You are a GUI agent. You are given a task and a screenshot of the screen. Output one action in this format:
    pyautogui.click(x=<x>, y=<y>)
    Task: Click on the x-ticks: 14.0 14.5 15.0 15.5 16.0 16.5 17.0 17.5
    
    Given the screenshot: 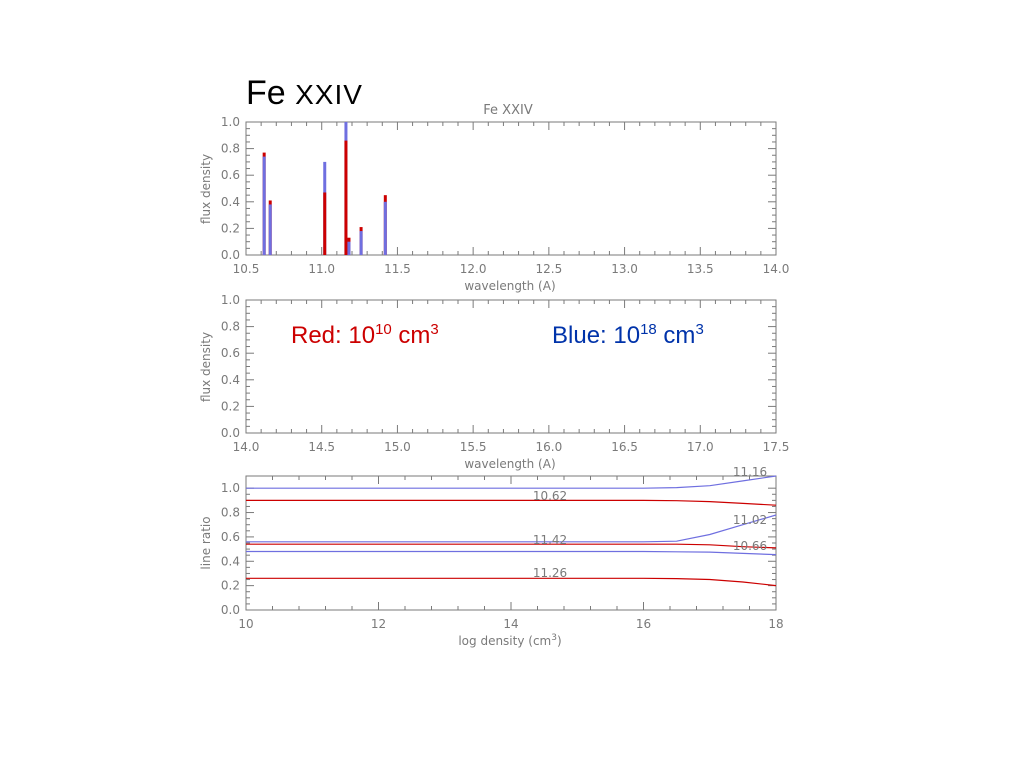 What is the action you would take?
    pyautogui.click(x=511, y=377)
    